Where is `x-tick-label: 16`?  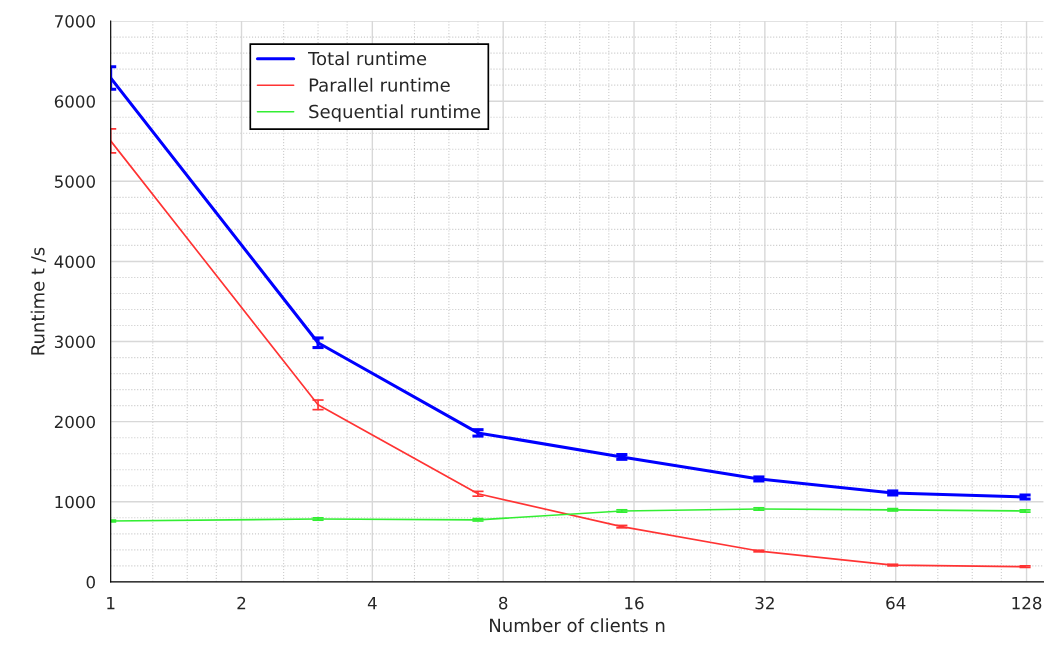
x-tick-label: 16 is located at coordinates (634, 603).